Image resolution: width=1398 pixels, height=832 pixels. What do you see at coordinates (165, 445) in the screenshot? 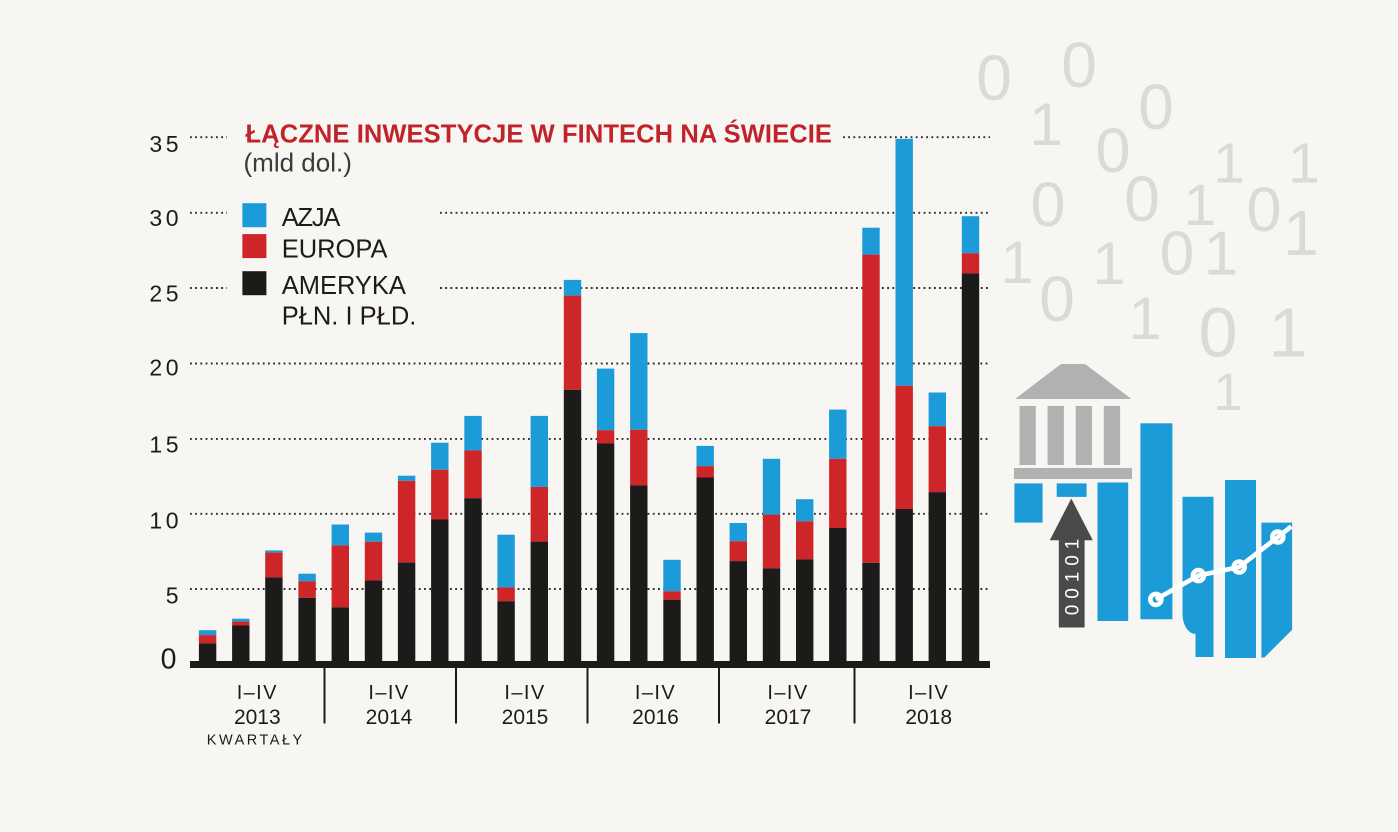
I see `svg-text: 15` at bounding box center [165, 445].